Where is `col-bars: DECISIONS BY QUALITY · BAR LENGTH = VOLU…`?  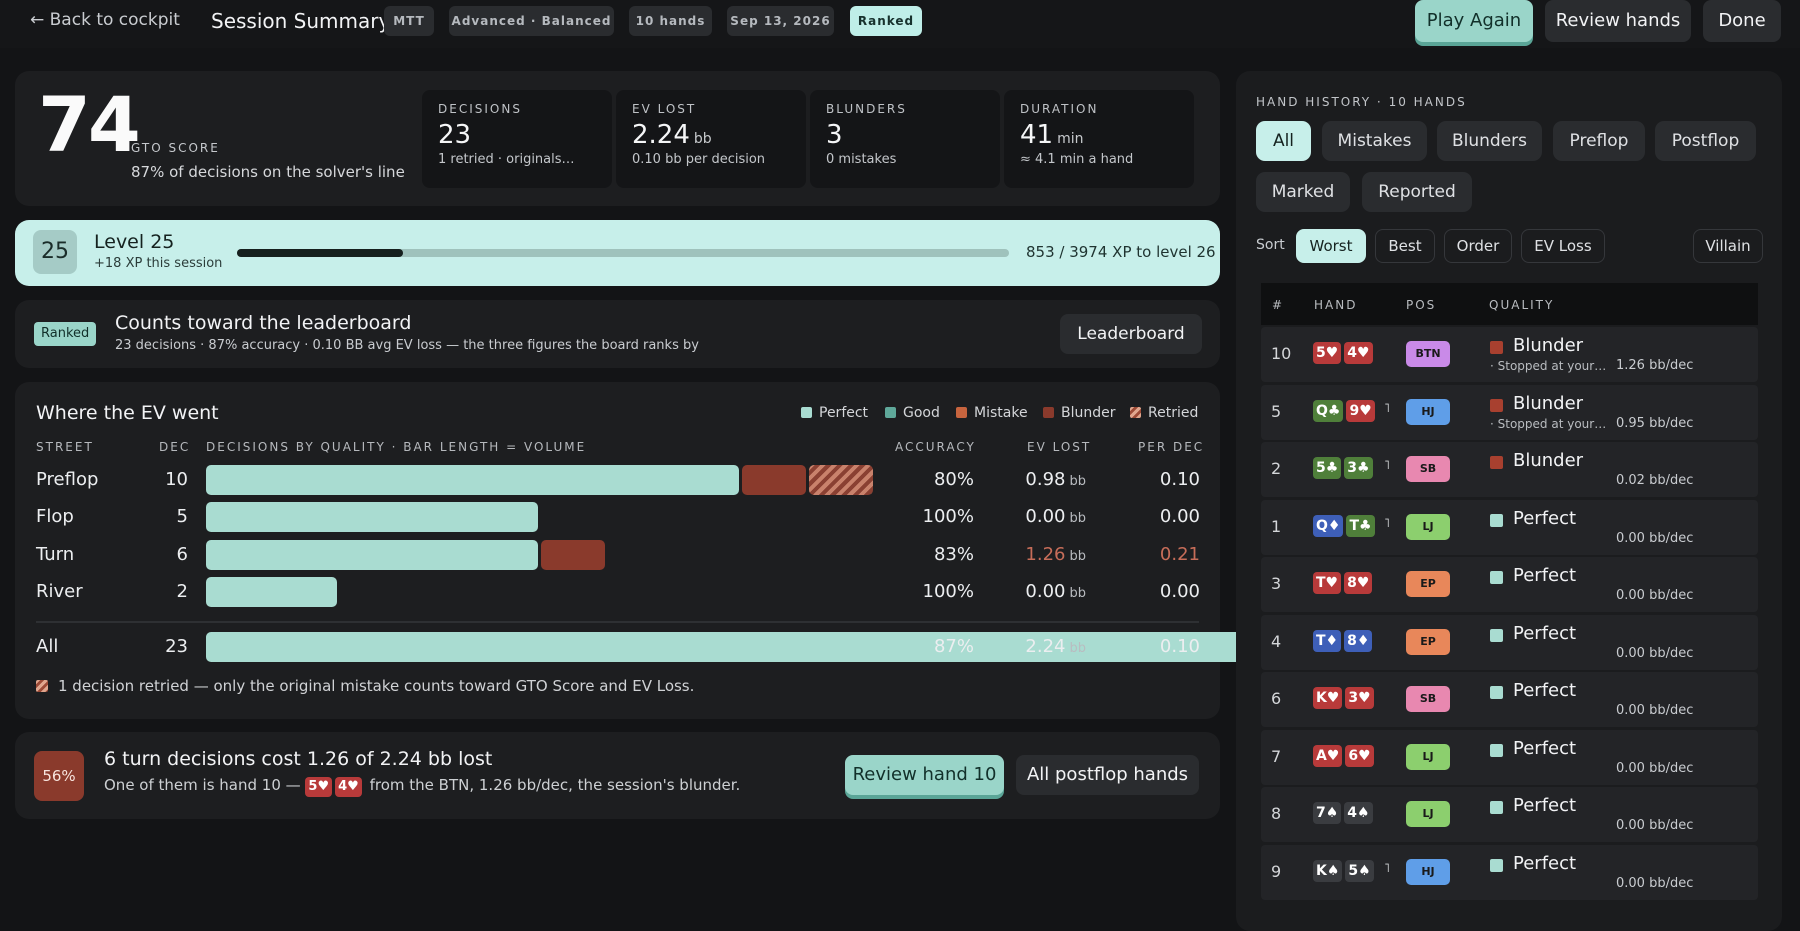
col-bars: DECISIONS BY QUALITY · BAR LENGTH = VOLU… is located at coordinates (396, 447).